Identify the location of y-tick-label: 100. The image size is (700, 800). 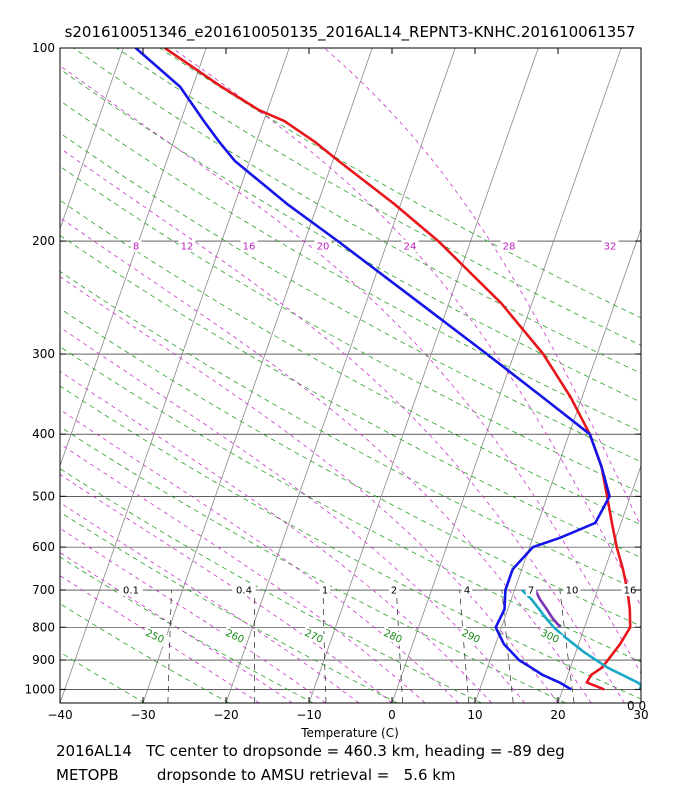
(43, 48).